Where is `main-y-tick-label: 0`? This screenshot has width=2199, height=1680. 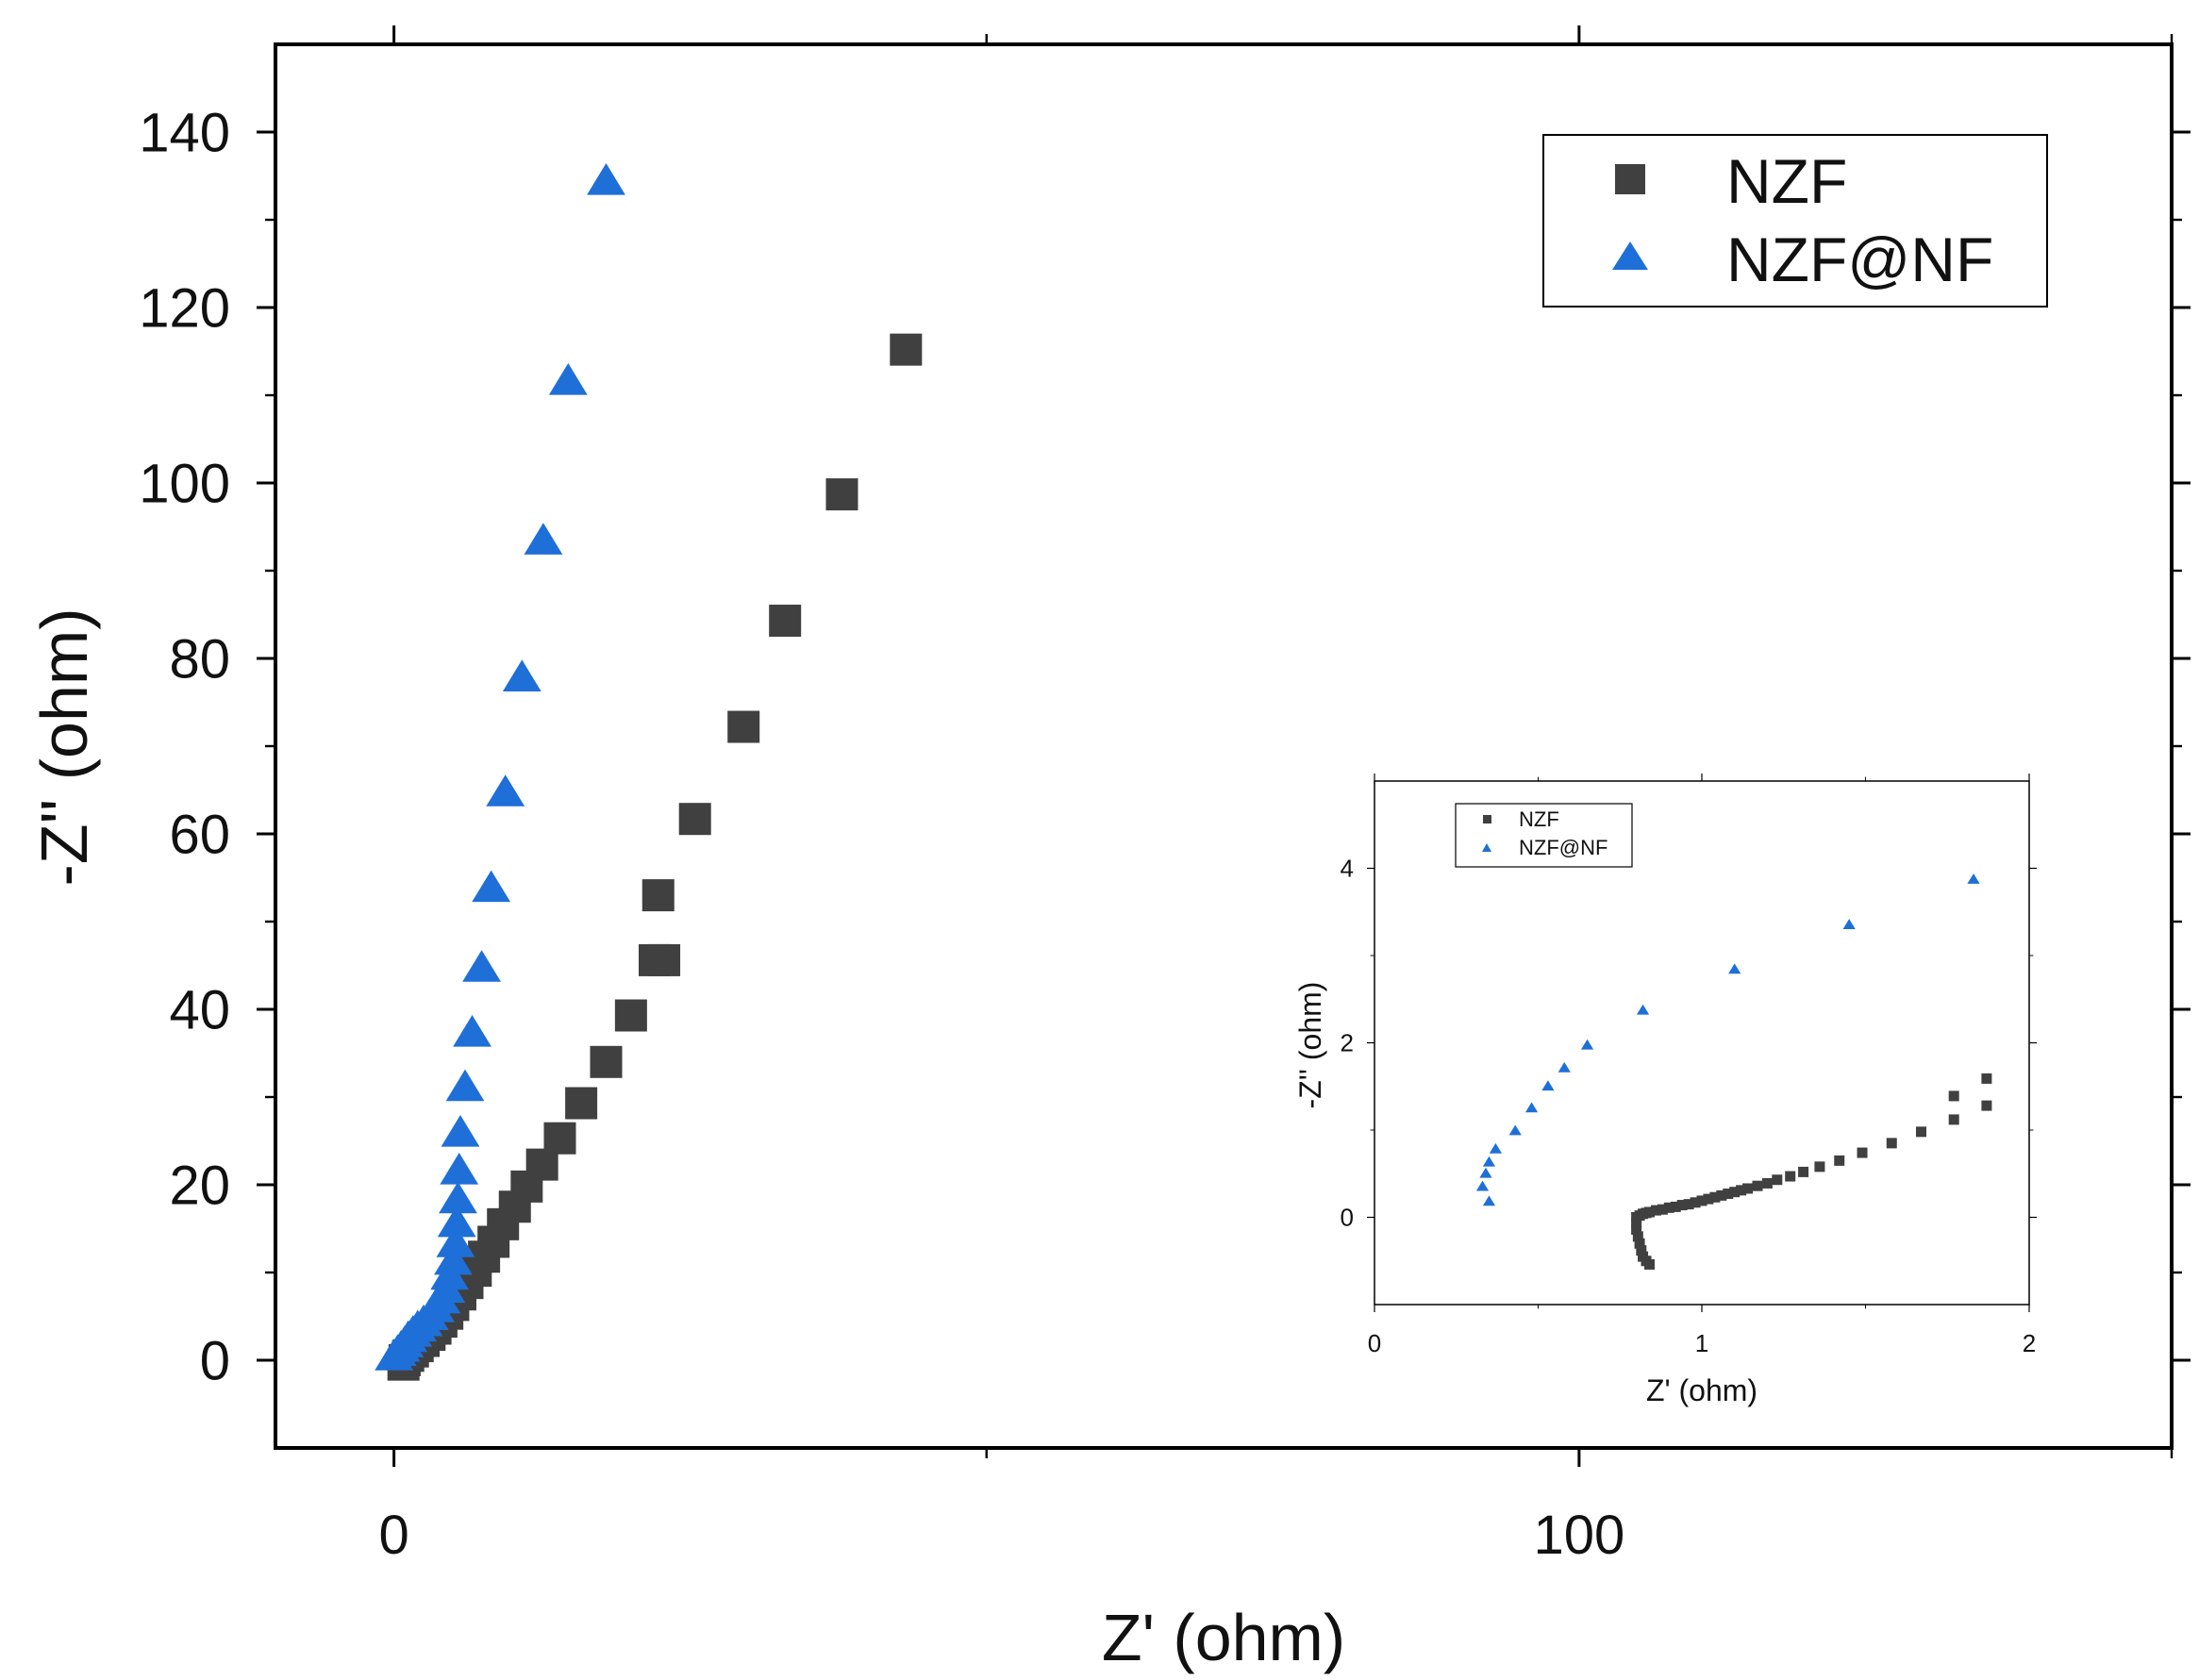
main-y-tick-label: 0 is located at coordinates (215, 1360).